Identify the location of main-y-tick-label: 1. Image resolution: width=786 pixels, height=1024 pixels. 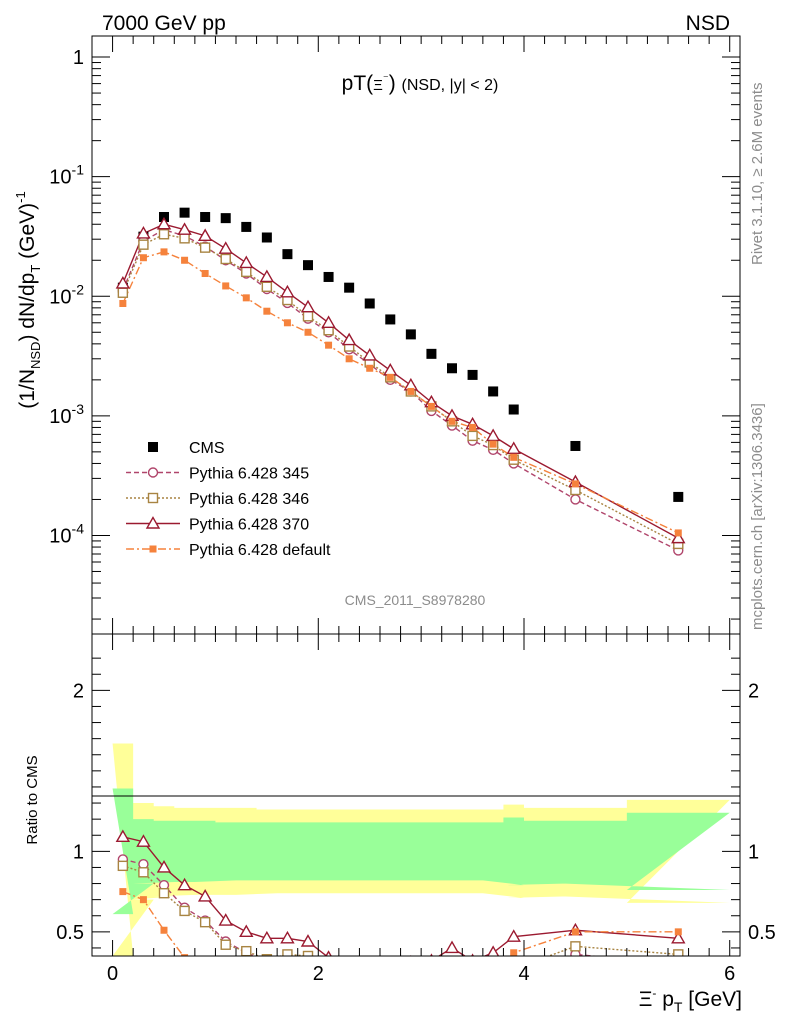
(78, 58).